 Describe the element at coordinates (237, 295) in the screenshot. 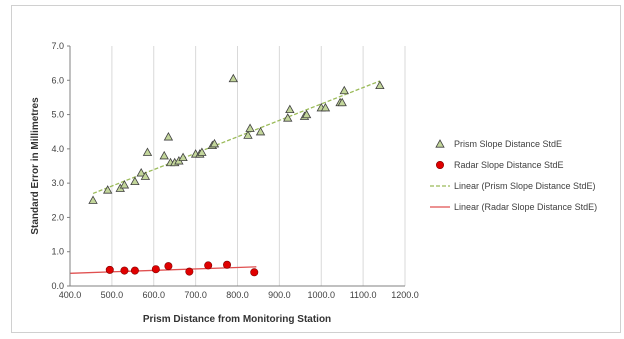

I see `x-tick-label: 800.0` at that location.